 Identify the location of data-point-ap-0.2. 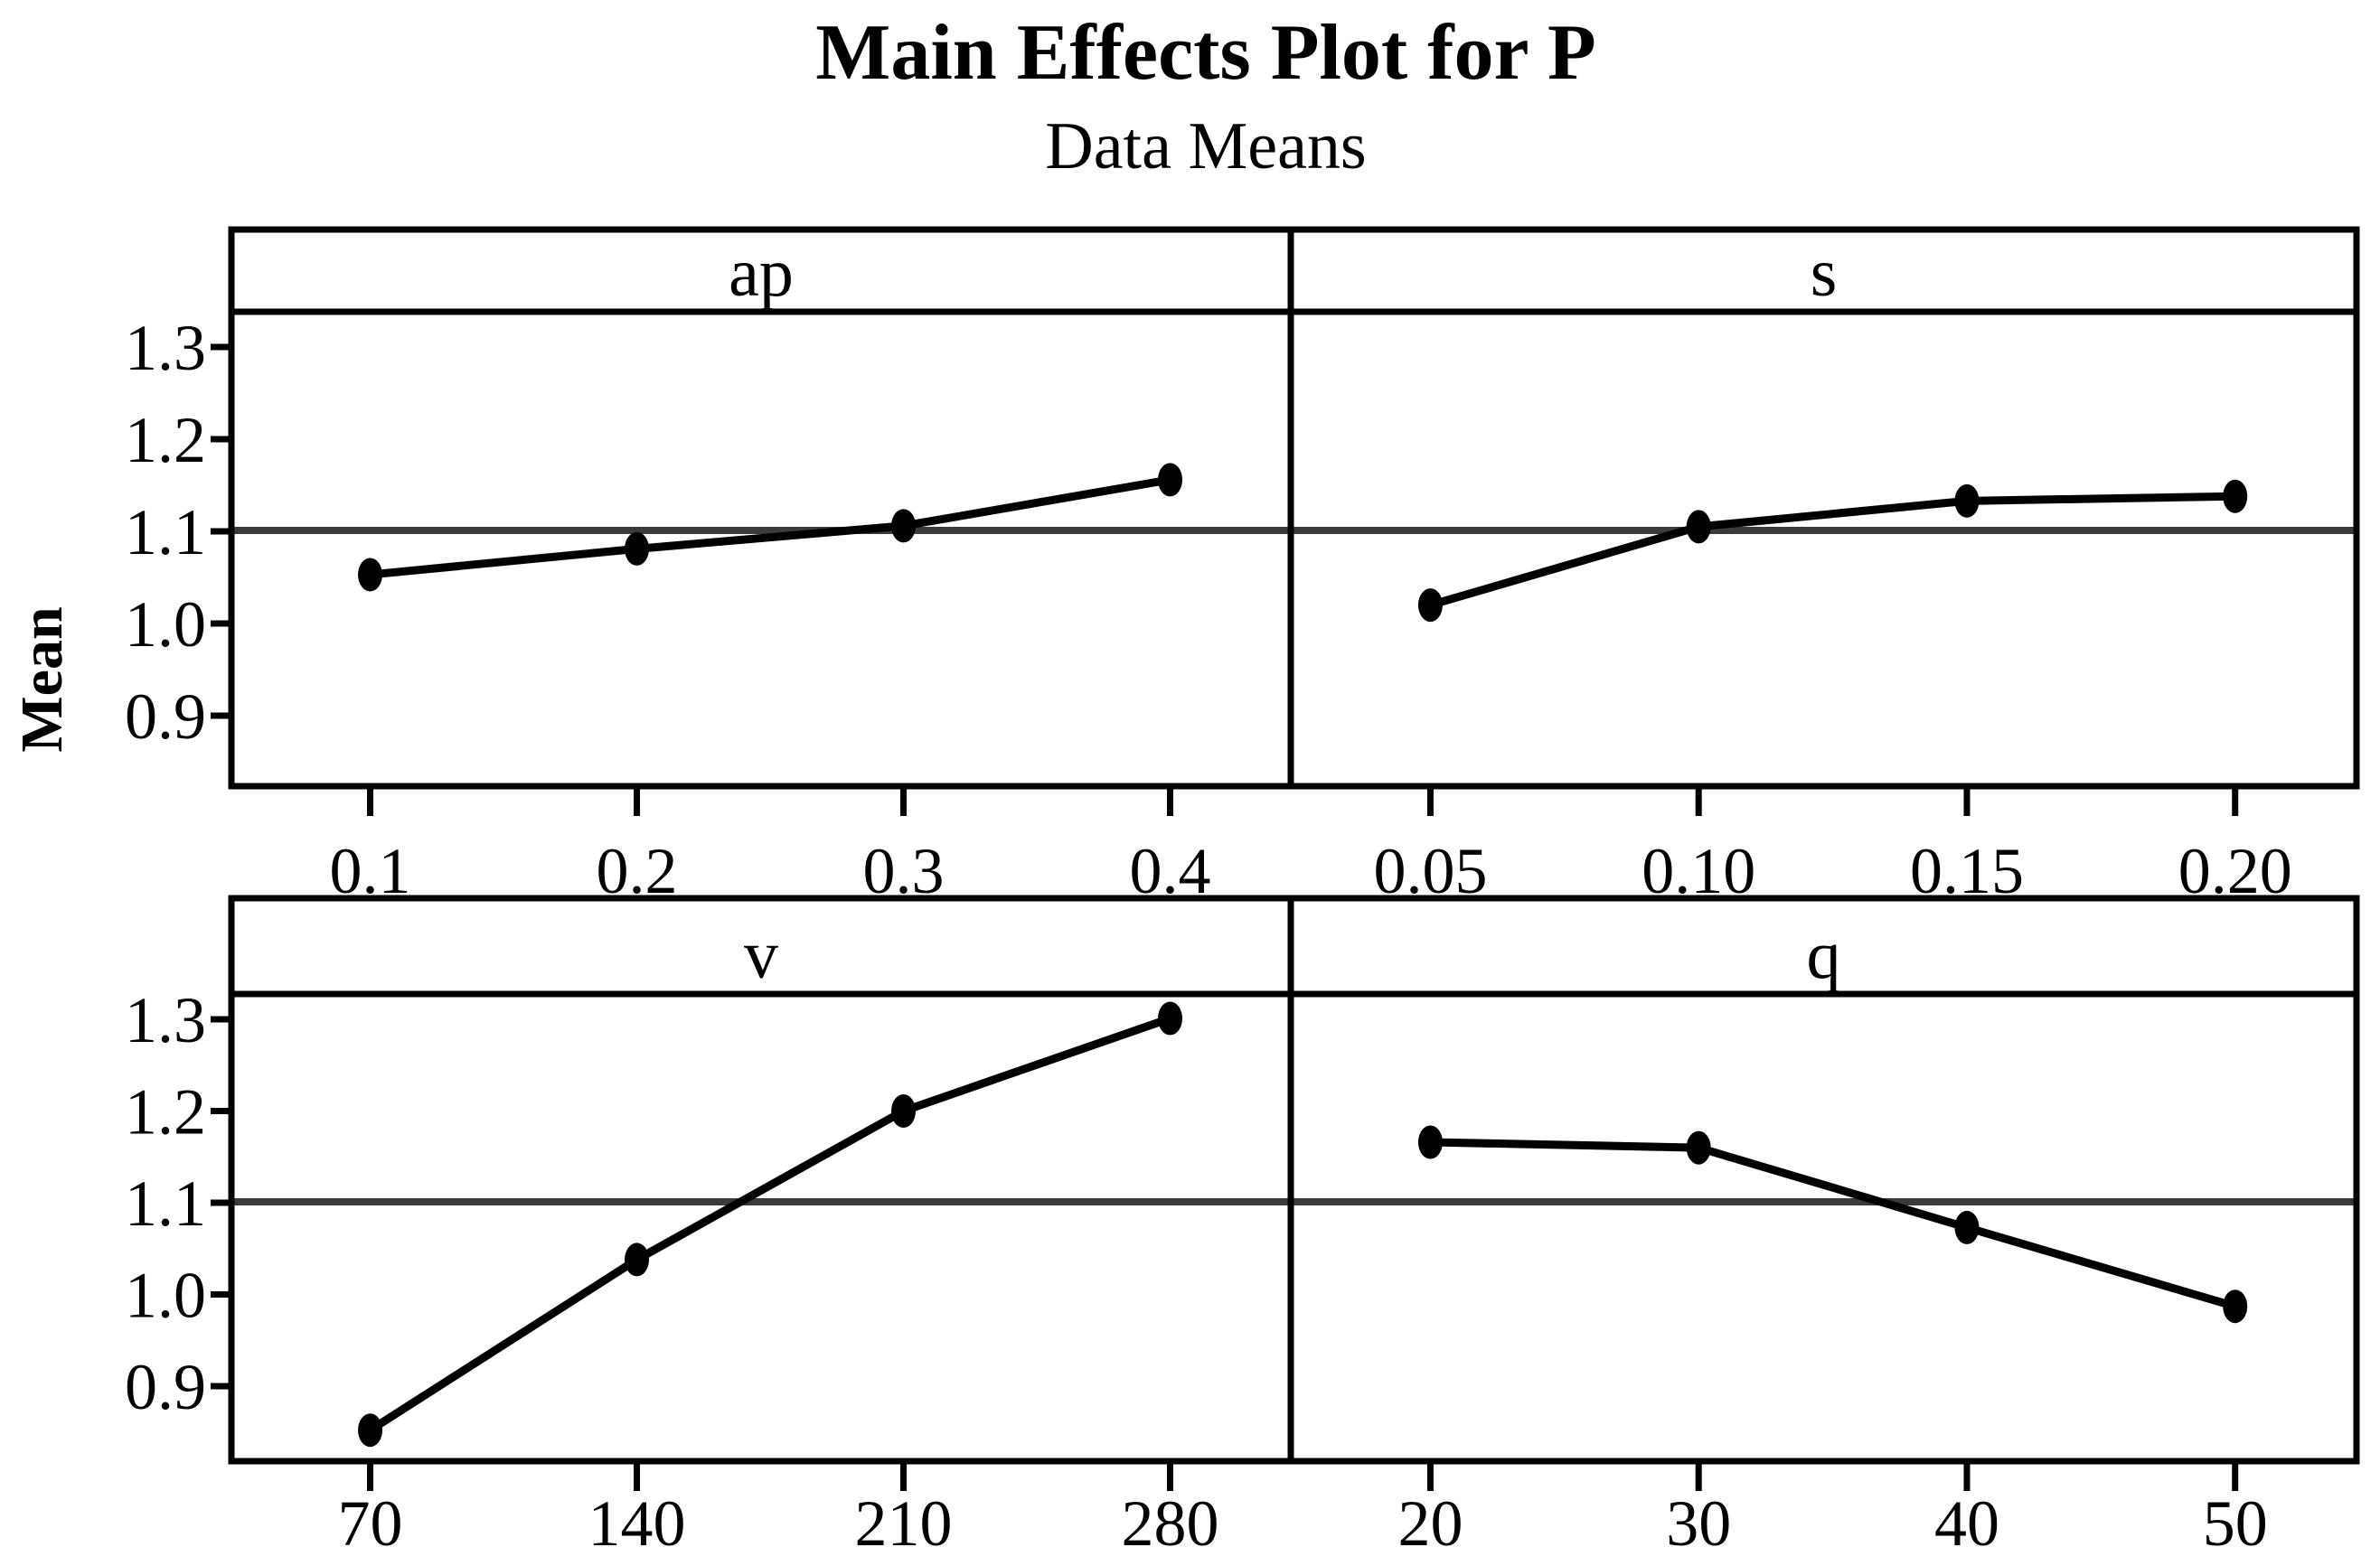
(638, 548).